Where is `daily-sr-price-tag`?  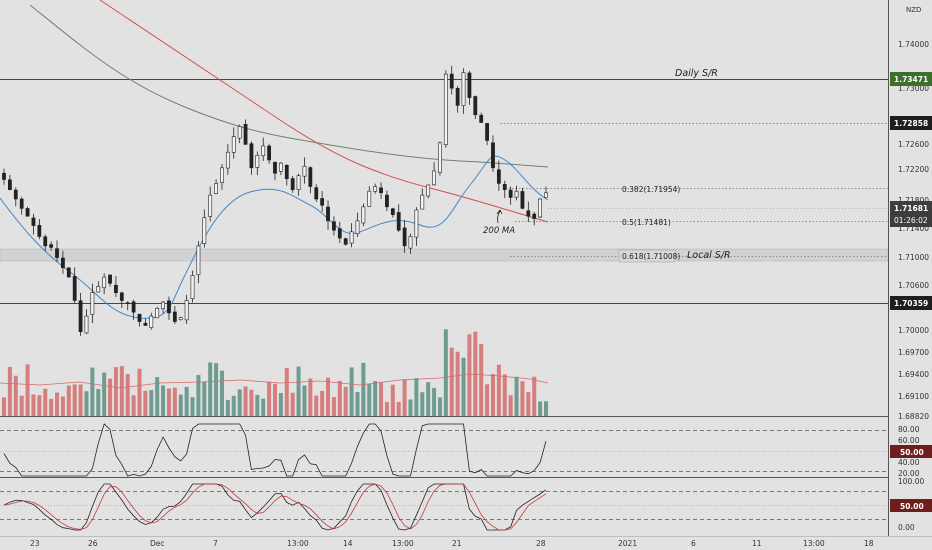
daily-sr-price-tag is located at coordinates (911, 79).